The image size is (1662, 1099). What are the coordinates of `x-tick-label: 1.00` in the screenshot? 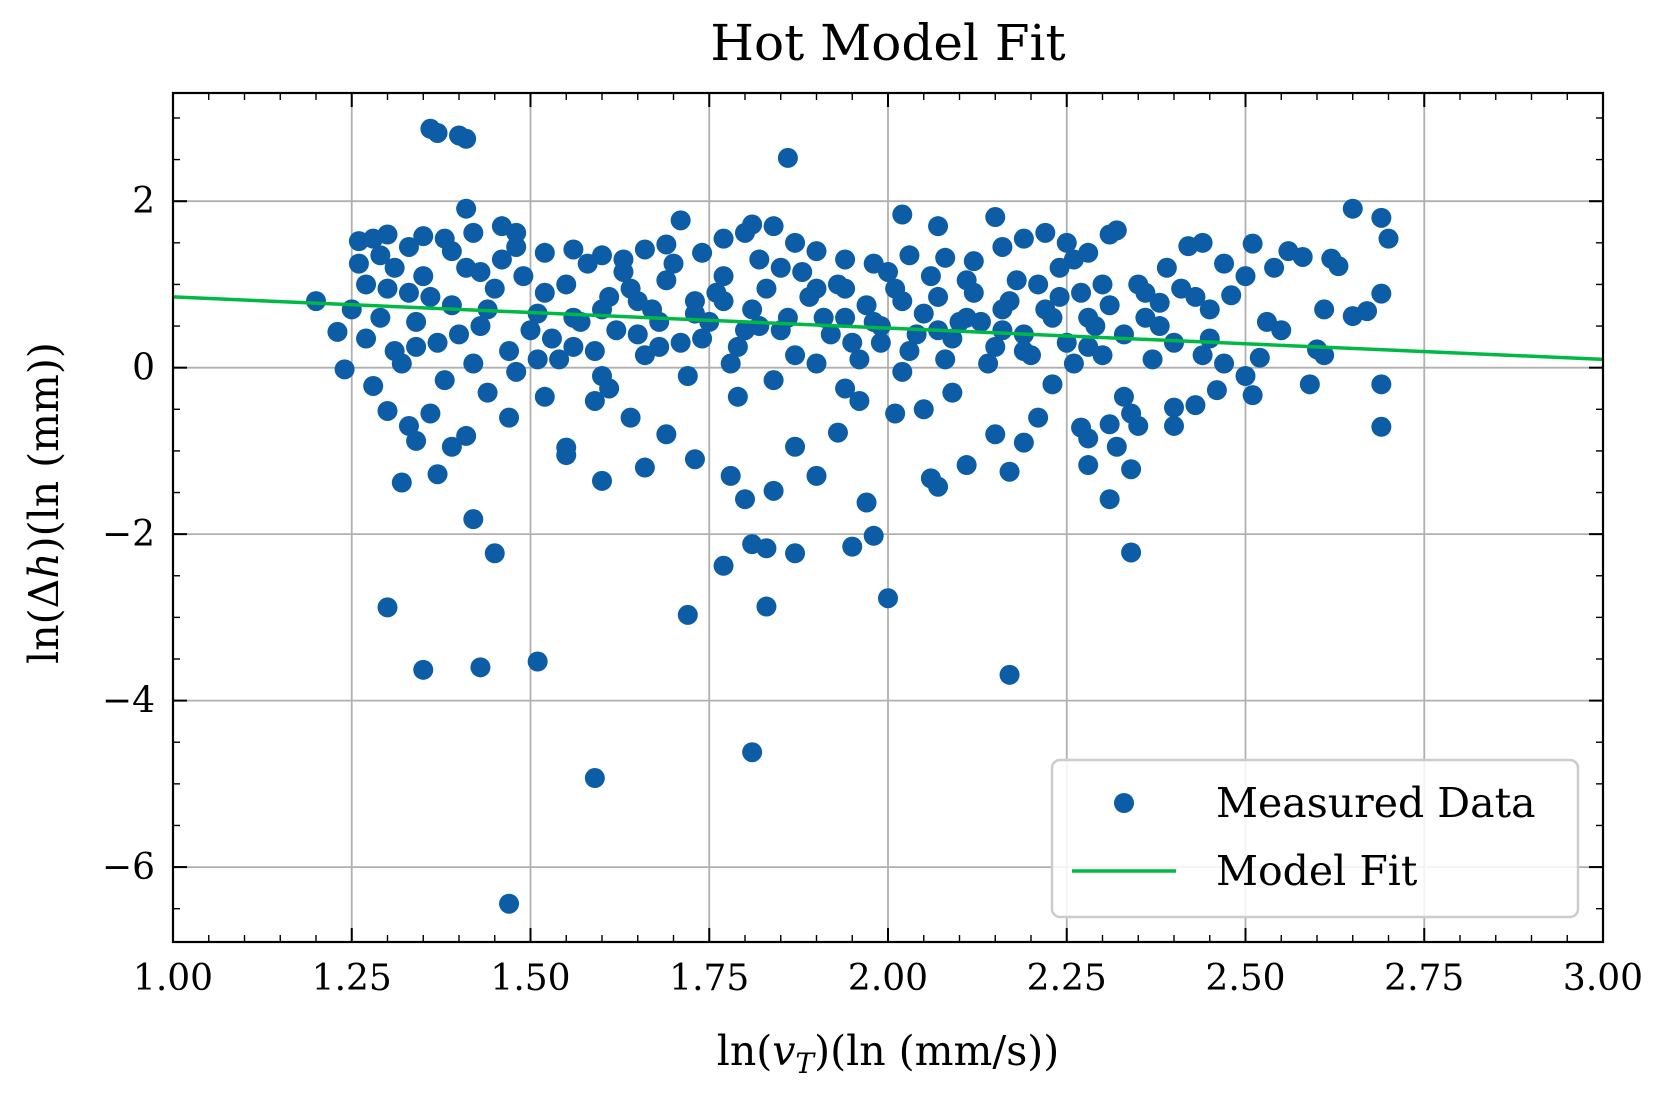 It's located at (173, 978).